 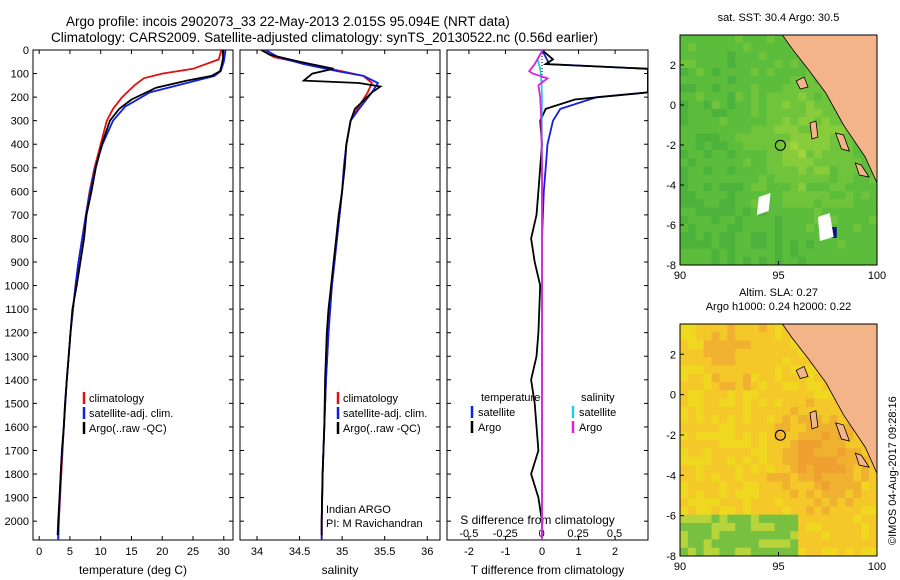 I want to click on legend-title: temperature, so click(x=510, y=398).